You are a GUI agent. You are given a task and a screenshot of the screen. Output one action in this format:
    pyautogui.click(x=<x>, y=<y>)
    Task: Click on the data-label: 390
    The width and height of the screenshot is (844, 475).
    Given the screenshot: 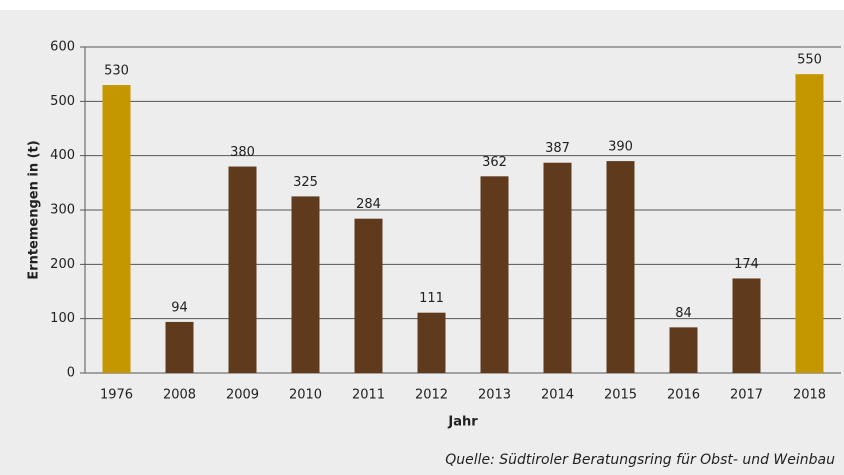 What is the action you would take?
    pyautogui.click(x=620, y=147)
    